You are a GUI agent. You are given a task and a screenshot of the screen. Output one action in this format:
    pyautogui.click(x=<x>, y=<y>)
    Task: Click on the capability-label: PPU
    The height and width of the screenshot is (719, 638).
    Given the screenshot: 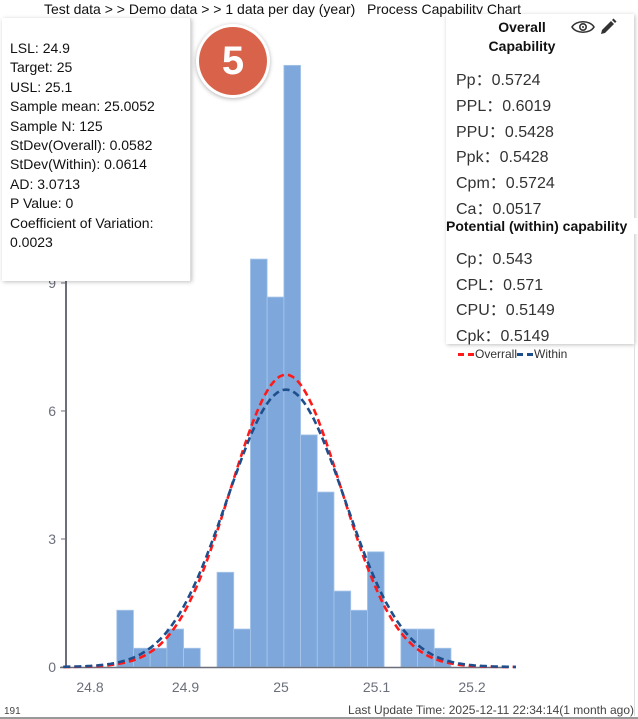 What is the action you would take?
    pyautogui.click(x=472, y=132)
    